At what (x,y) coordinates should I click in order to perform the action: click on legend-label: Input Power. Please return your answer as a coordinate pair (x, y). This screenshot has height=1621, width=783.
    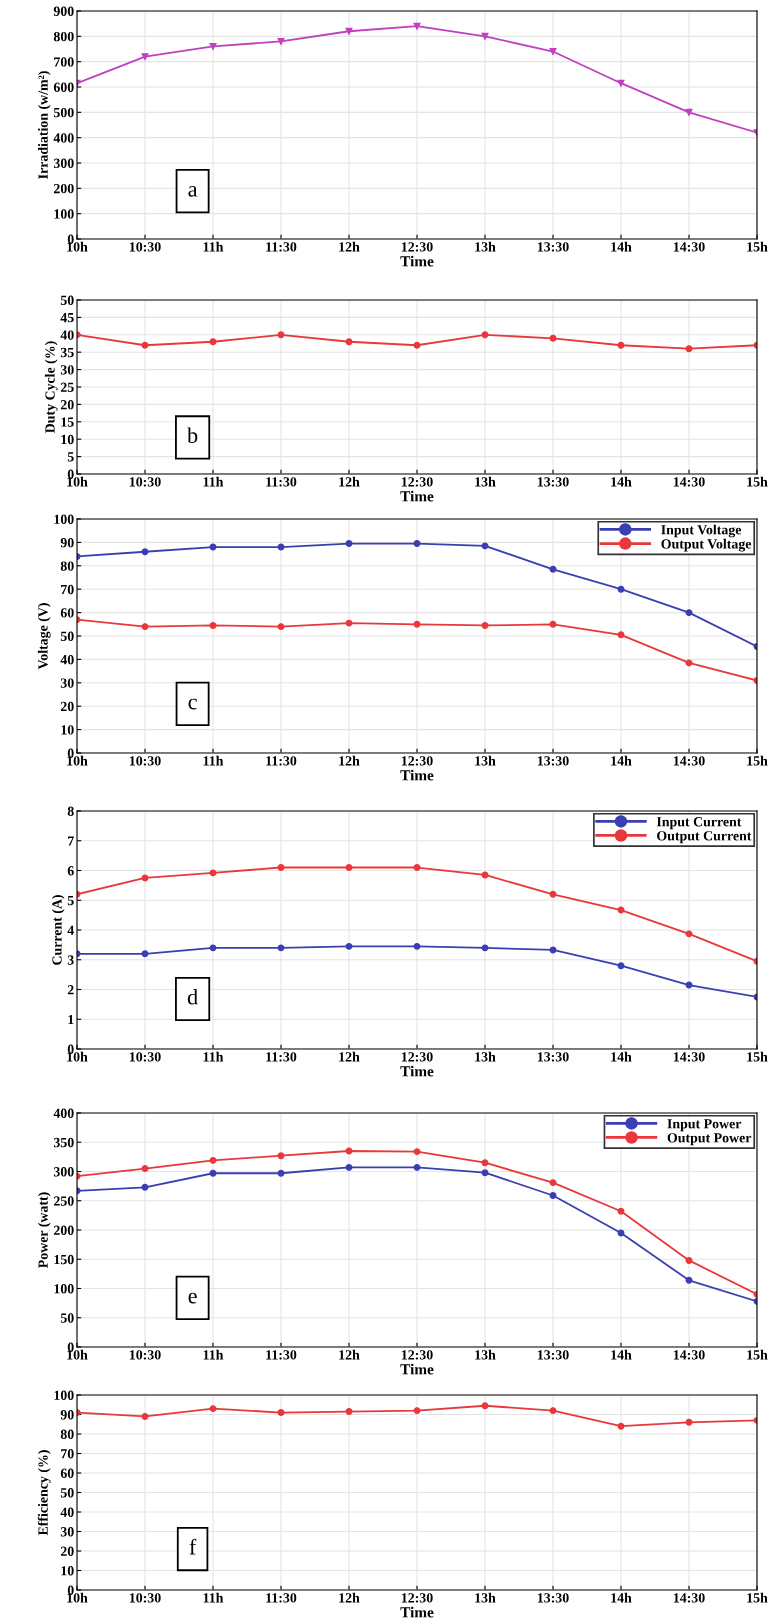
    Looking at the image, I should click on (704, 1125).